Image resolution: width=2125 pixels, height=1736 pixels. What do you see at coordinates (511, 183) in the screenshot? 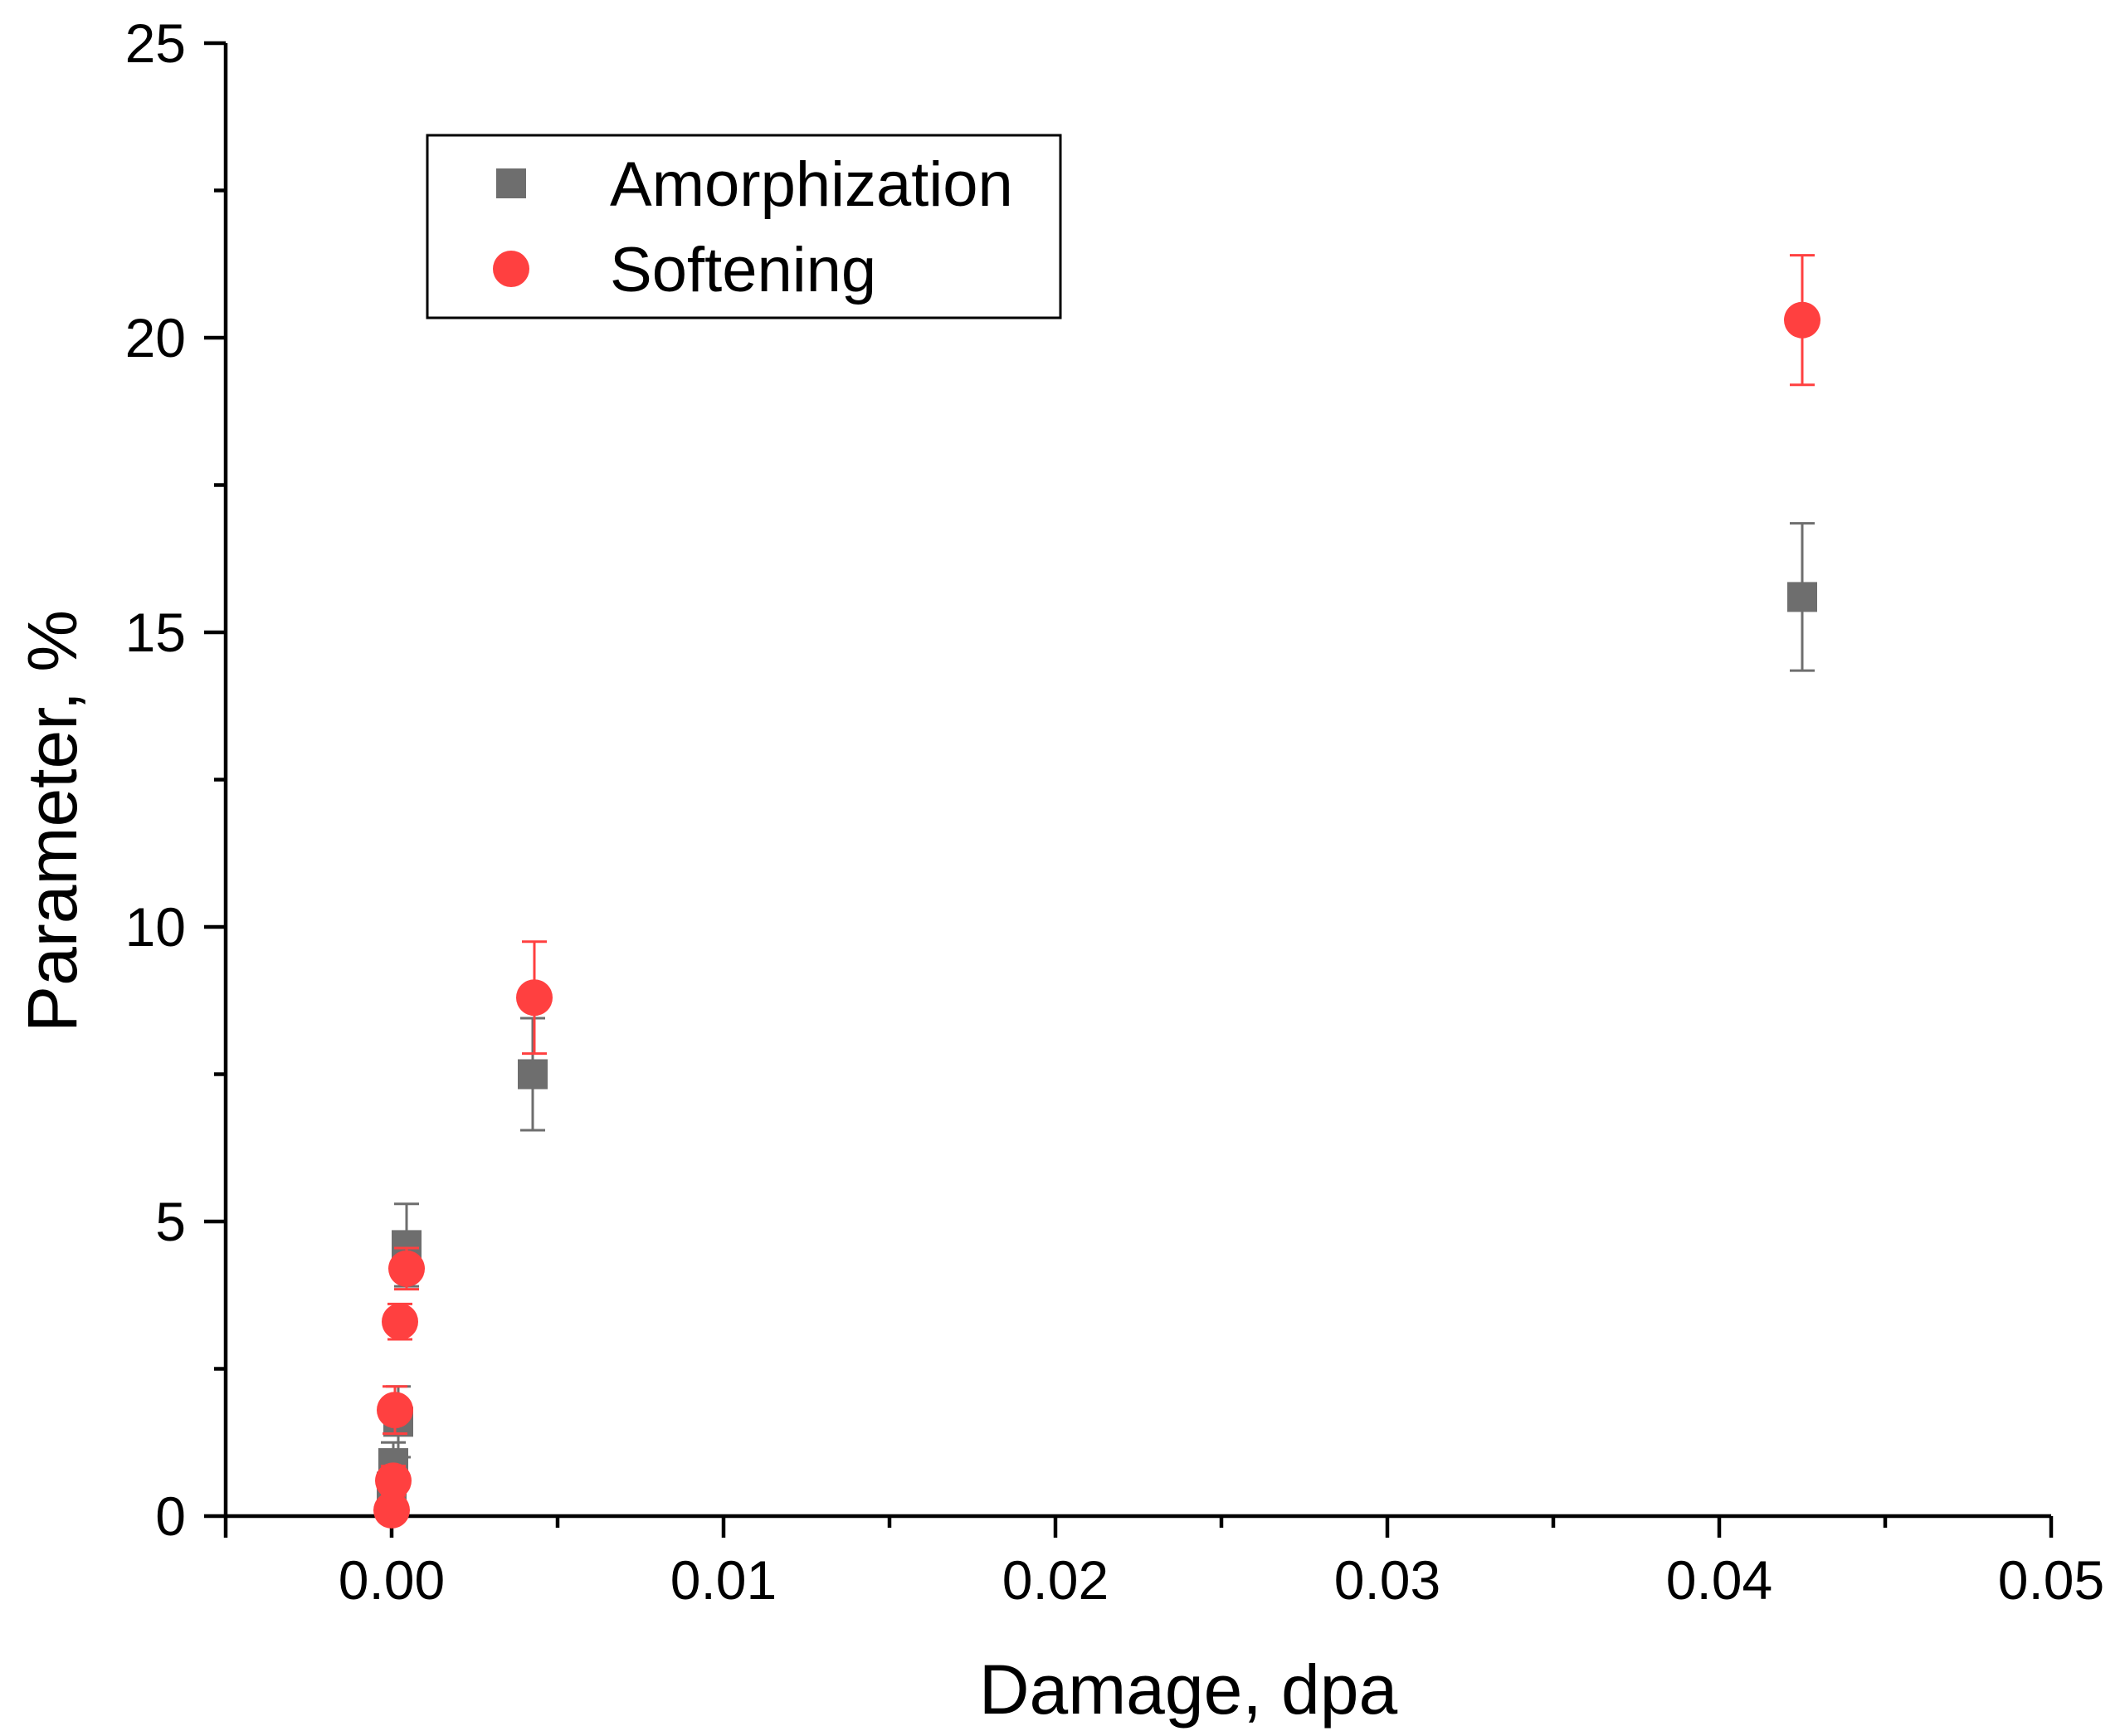
I see `legend-marker-amorphization` at bounding box center [511, 183].